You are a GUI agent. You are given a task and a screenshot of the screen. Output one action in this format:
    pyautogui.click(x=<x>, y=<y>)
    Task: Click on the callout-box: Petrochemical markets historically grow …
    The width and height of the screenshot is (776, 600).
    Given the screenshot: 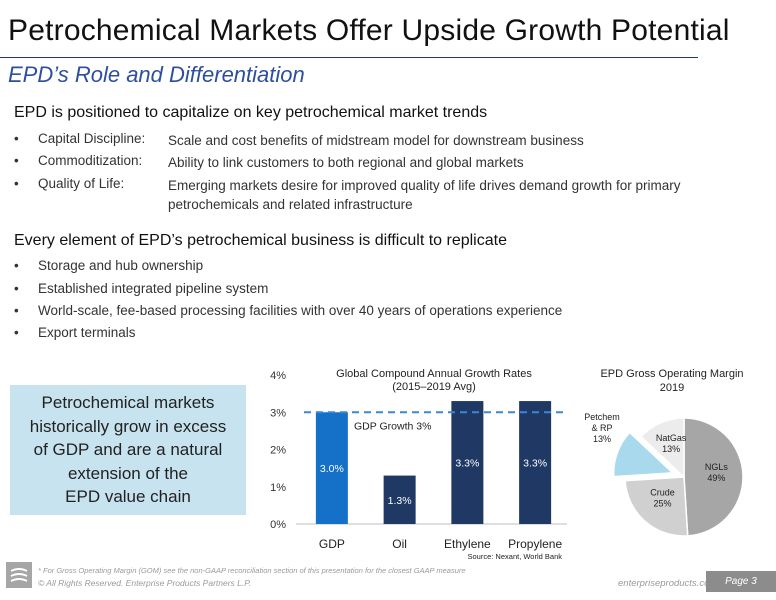 What is the action you would take?
    pyautogui.click(x=128, y=450)
    